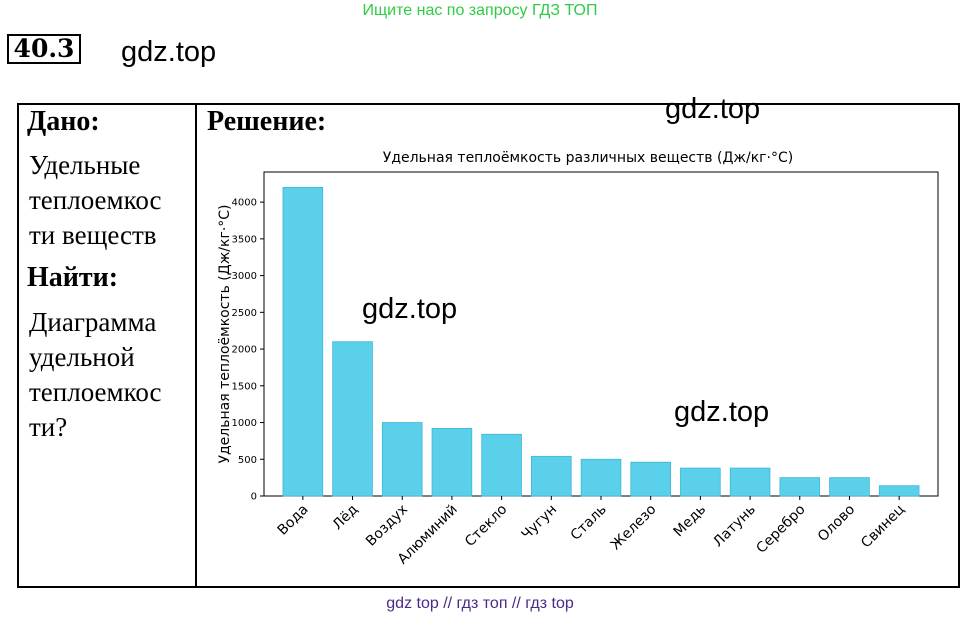 This screenshot has width=960, height=619. I want to click on x-tick-label: Воздух, so click(387, 526).